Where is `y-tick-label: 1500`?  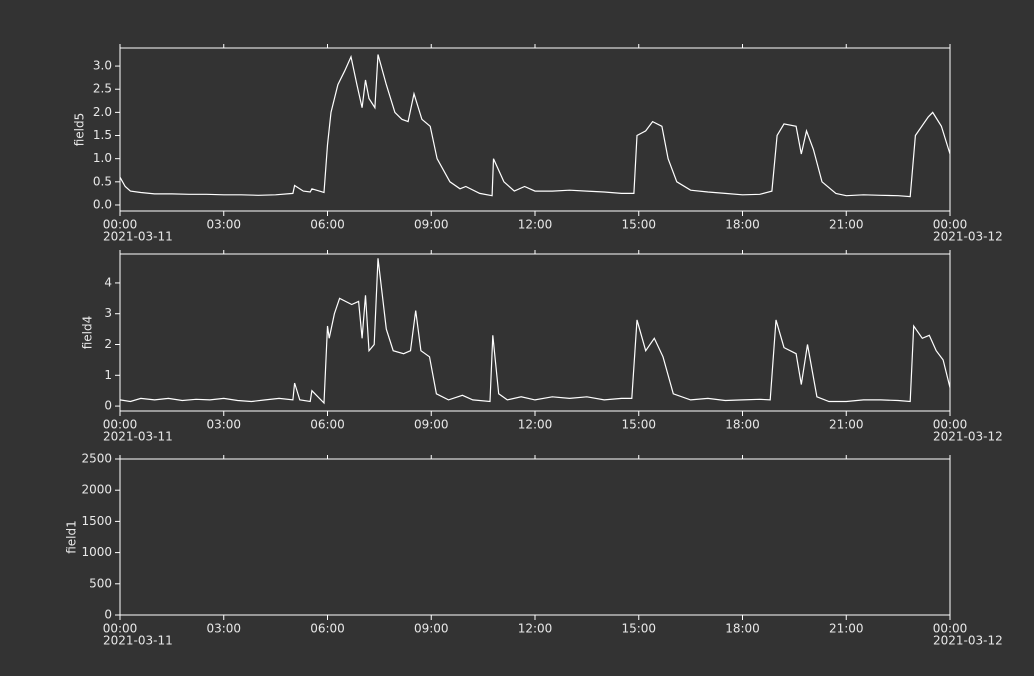 y-tick-label: 1500 is located at coordinates (96, 521).